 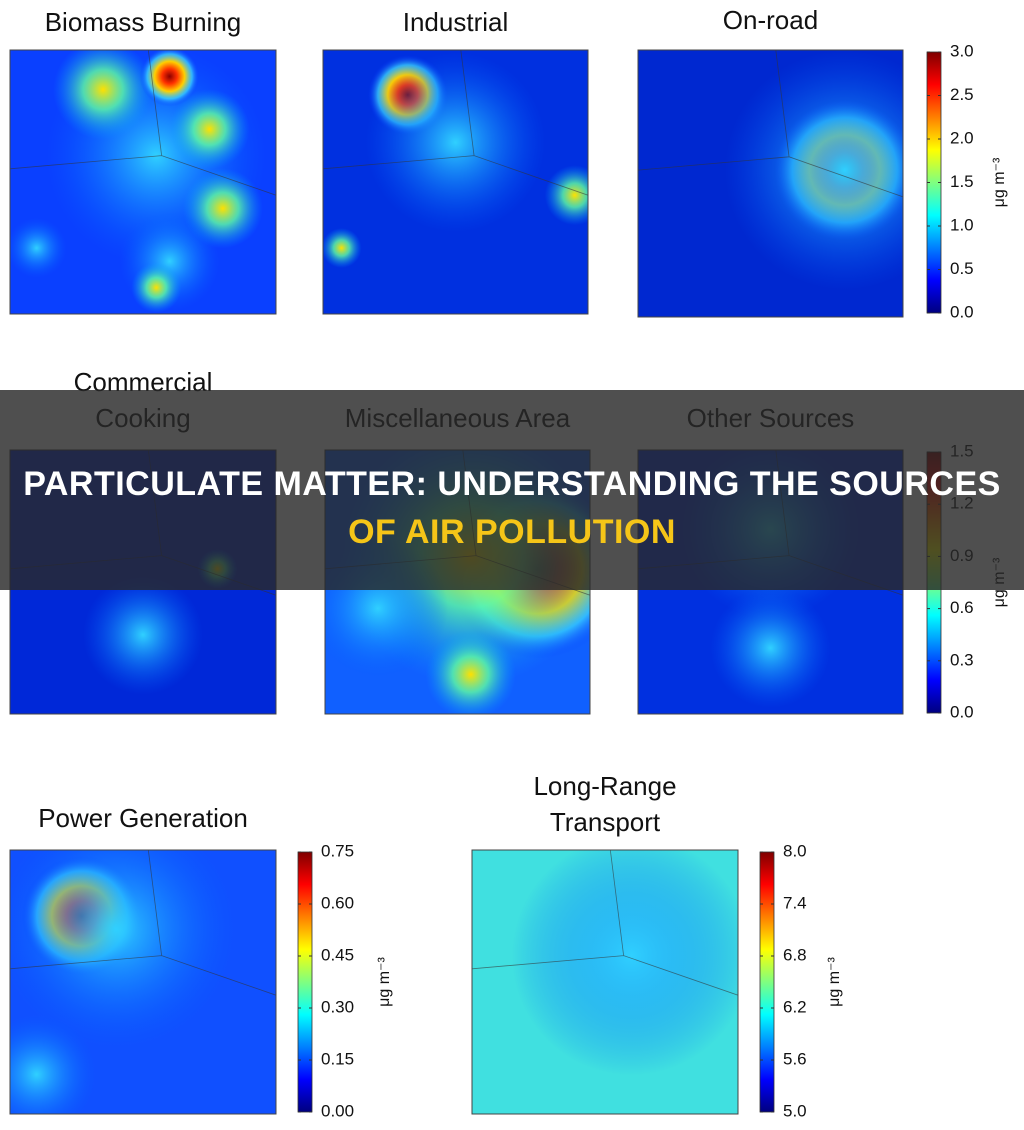 I want to click on panel-title: Industrial, so click(x=456, y=22).